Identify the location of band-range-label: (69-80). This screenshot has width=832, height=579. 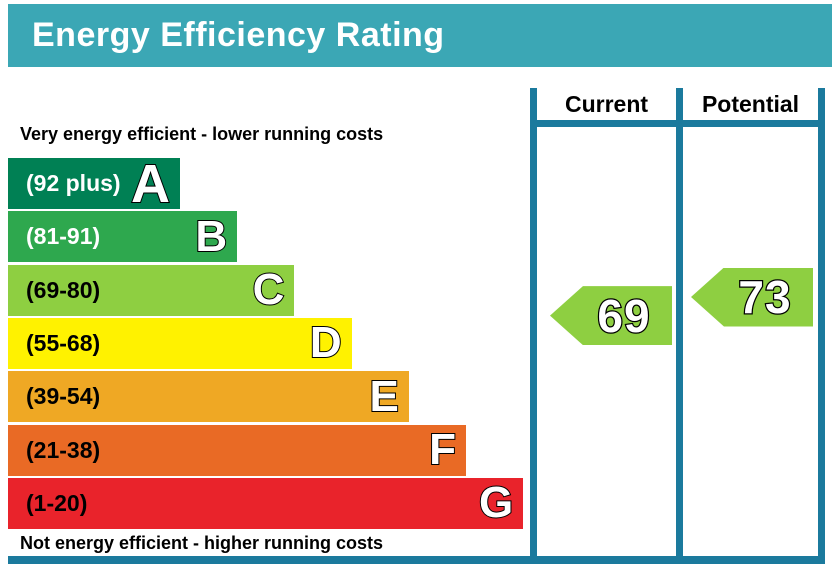
(63, 289).